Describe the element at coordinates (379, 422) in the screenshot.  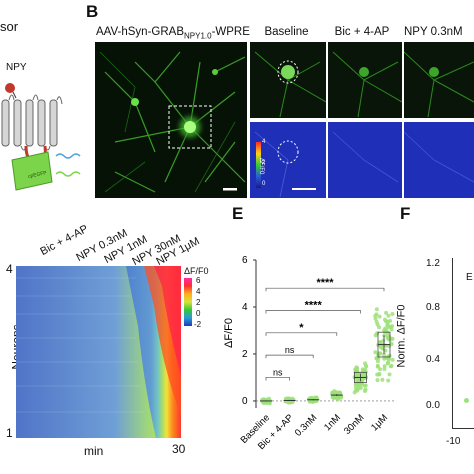
I see `e-category-label: 1μM` at that location.